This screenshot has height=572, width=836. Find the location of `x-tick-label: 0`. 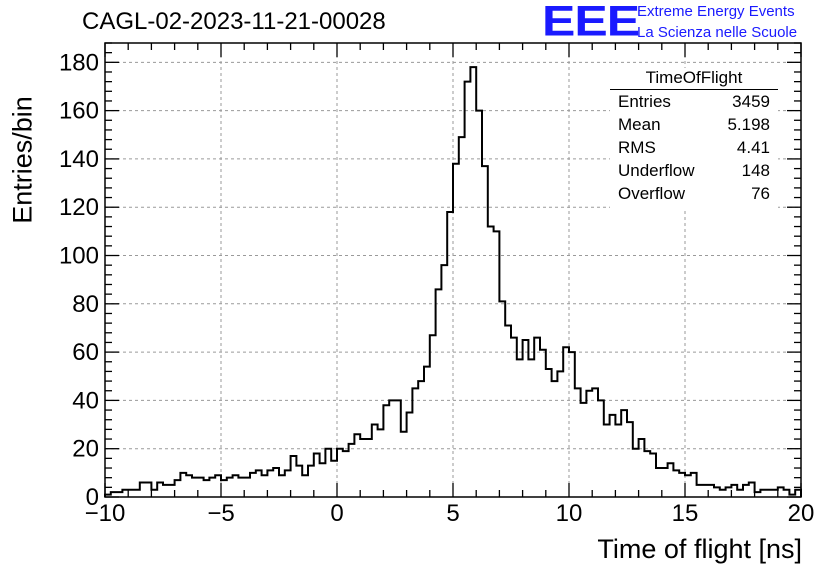

x-tick-label: 0 is located at coordinates (336, 513).